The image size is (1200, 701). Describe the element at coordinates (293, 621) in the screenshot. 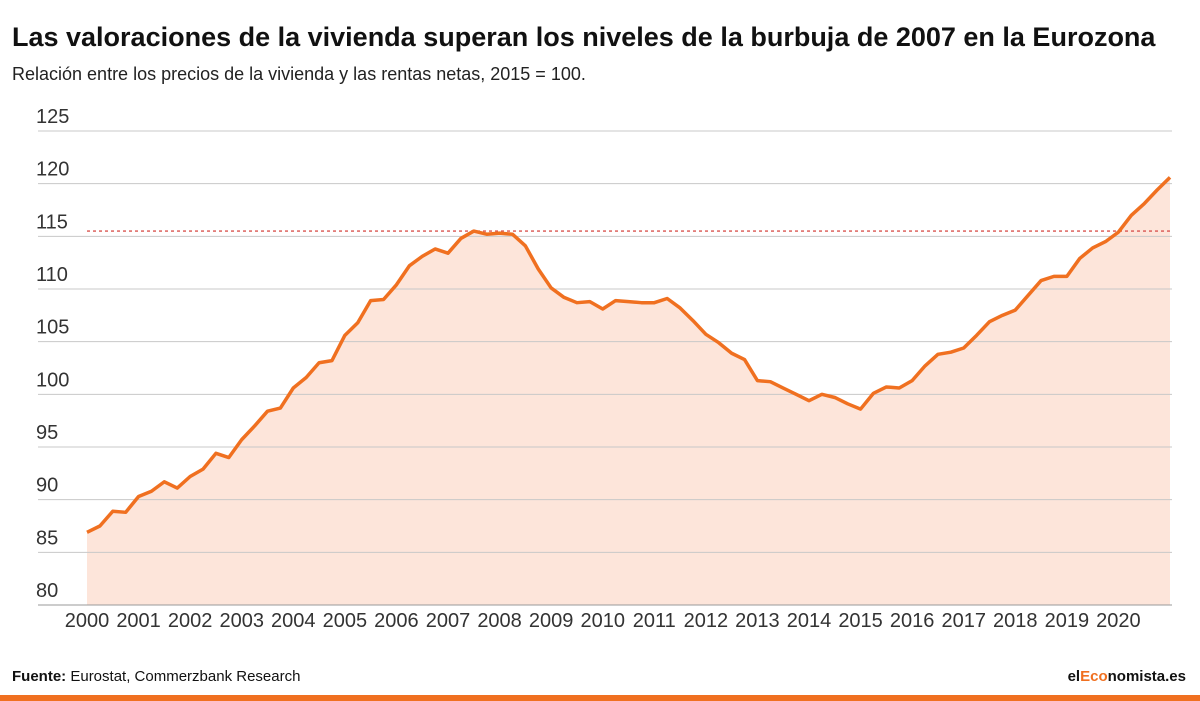

I see `x-tick-label: 2004` at that location.